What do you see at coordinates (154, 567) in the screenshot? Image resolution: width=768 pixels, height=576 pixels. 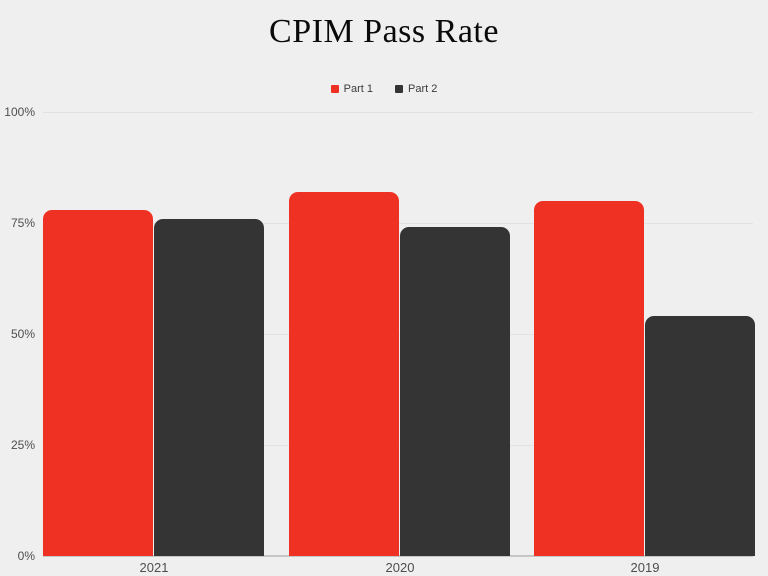 I see `x-tick-label-2021: 2021` at bounding box center [154, 567].